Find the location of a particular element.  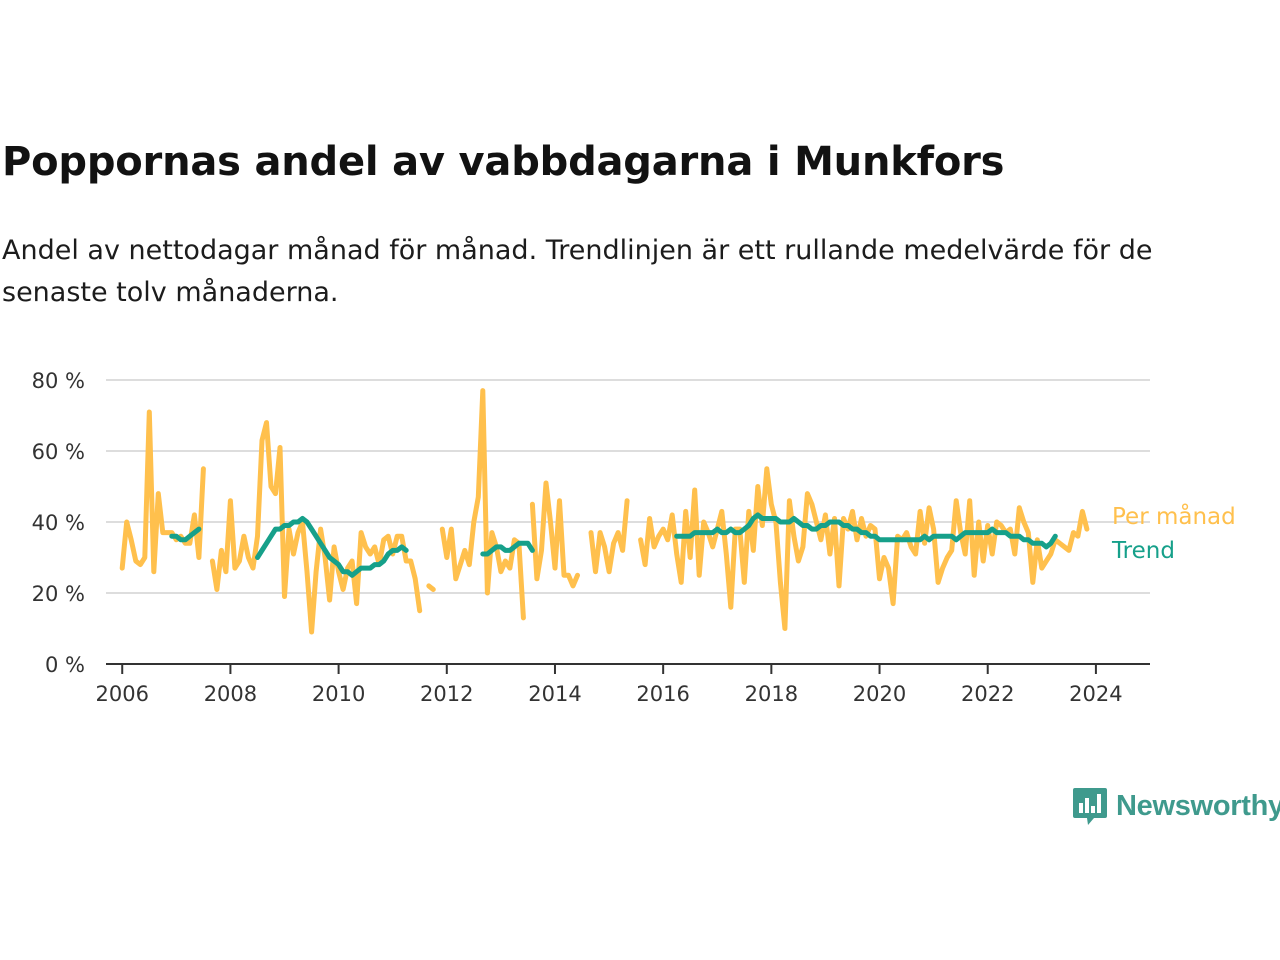

y-axis-labels: 0 % 20 % 40 % 60 % 80 % is located at coordinates (58, 523).